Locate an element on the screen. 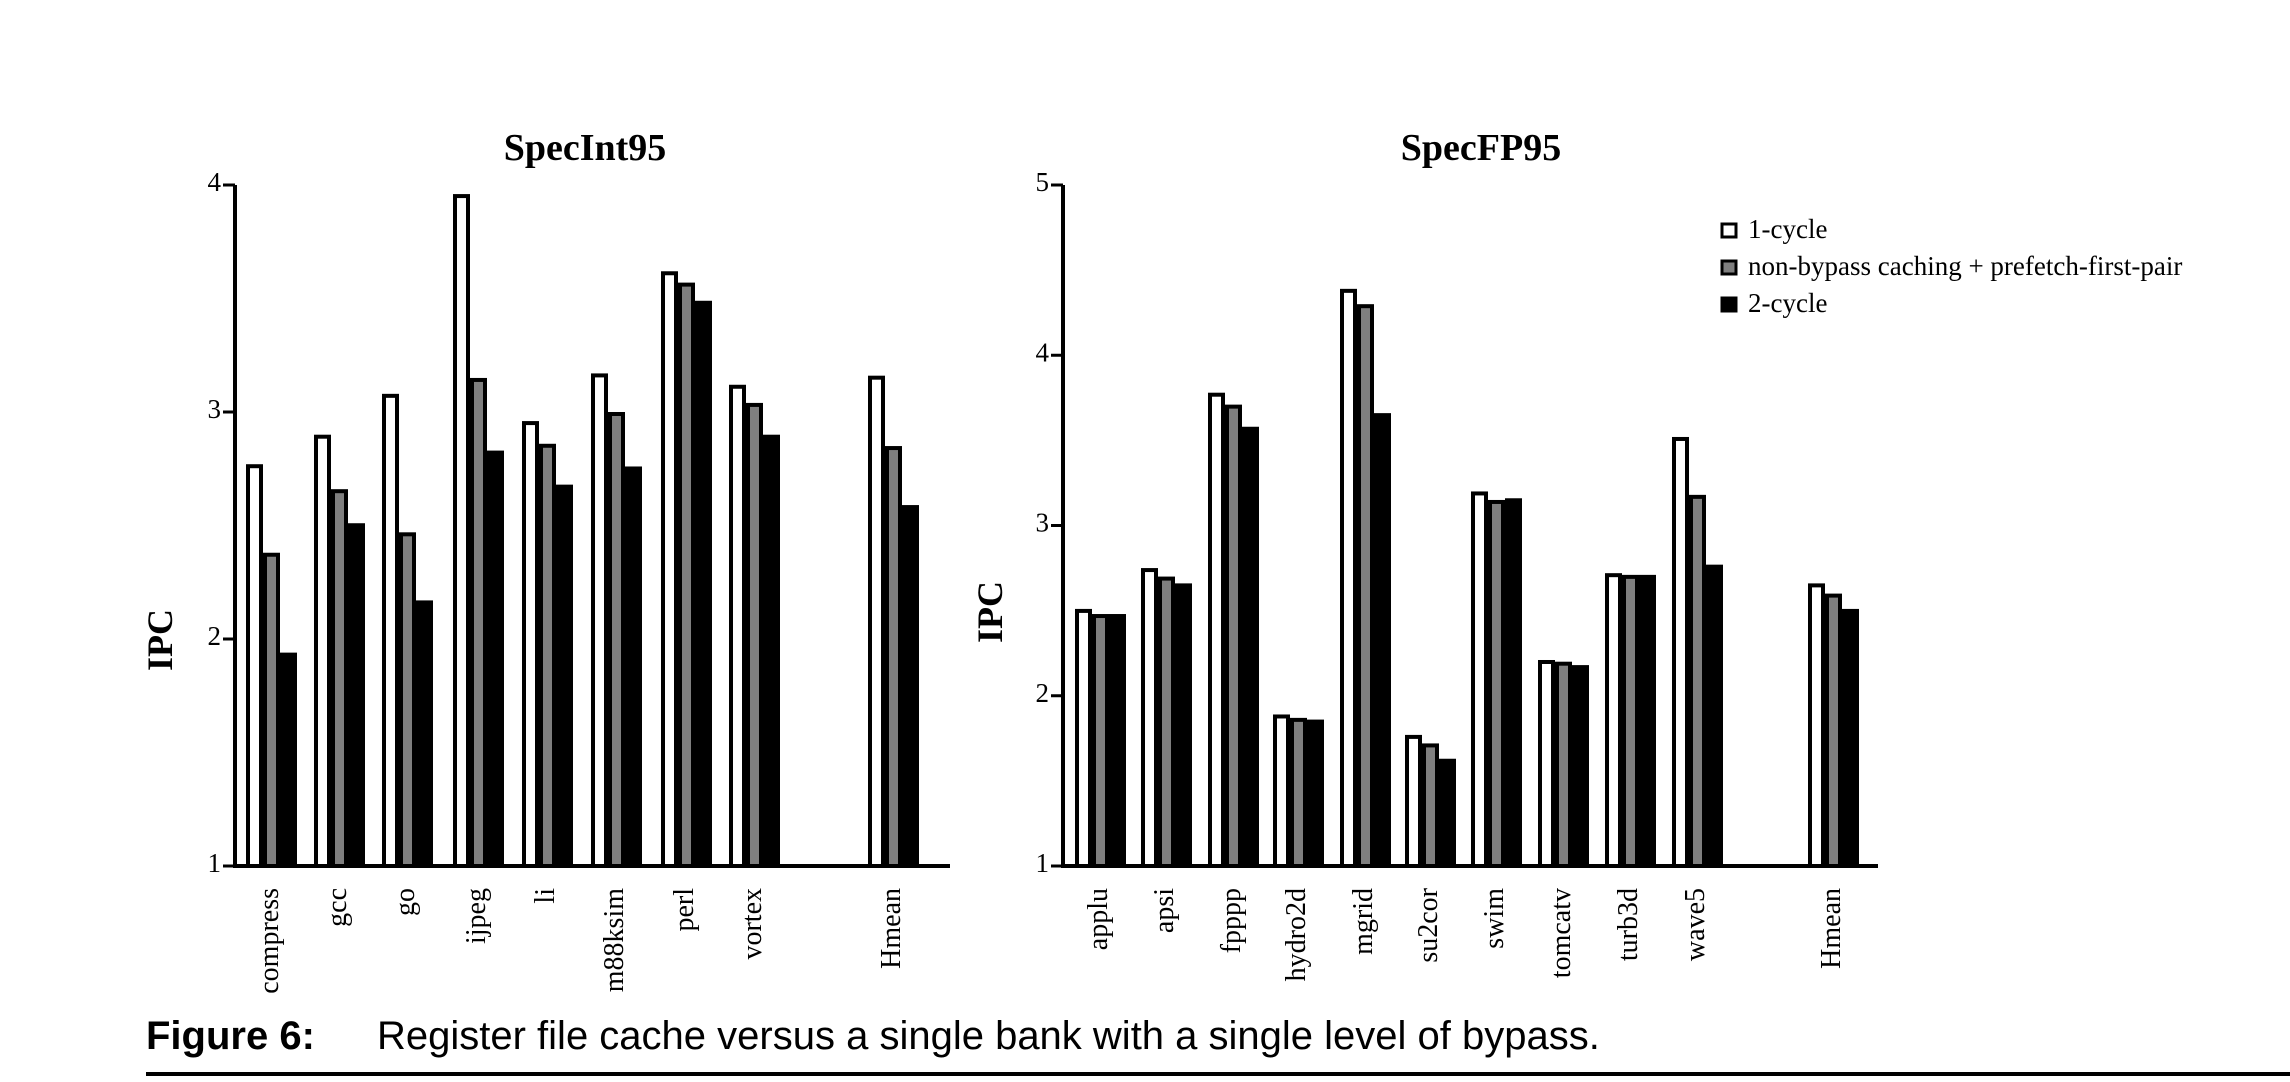 This screenshot has height=1082, width=2290. bar-specfp95-su2cor-1-cycle is located at coordinates (1413, 801).